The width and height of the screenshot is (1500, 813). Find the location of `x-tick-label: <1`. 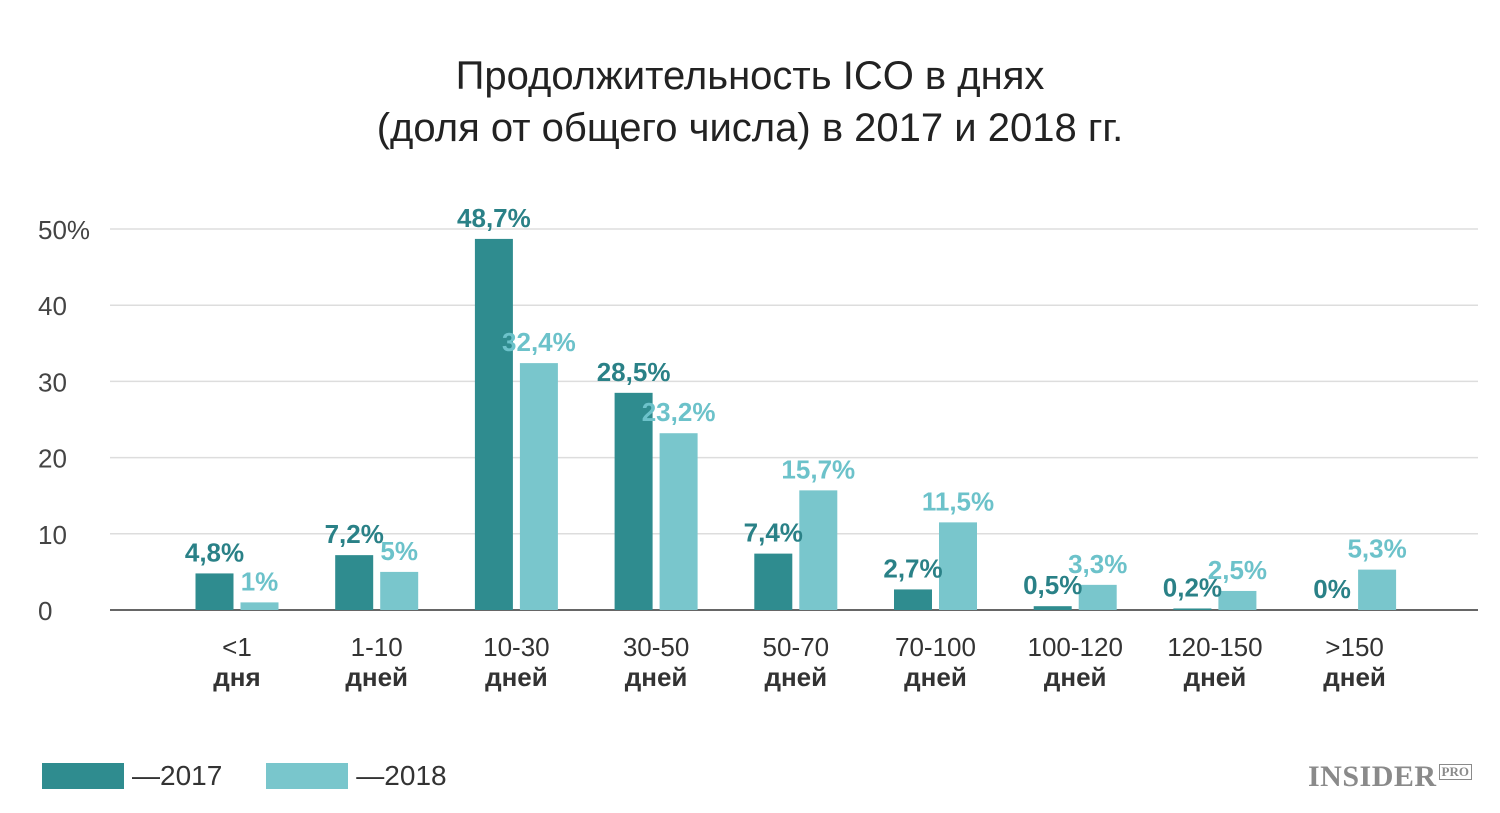

x-tick-label: <1 is located at coordinates (237, 647).